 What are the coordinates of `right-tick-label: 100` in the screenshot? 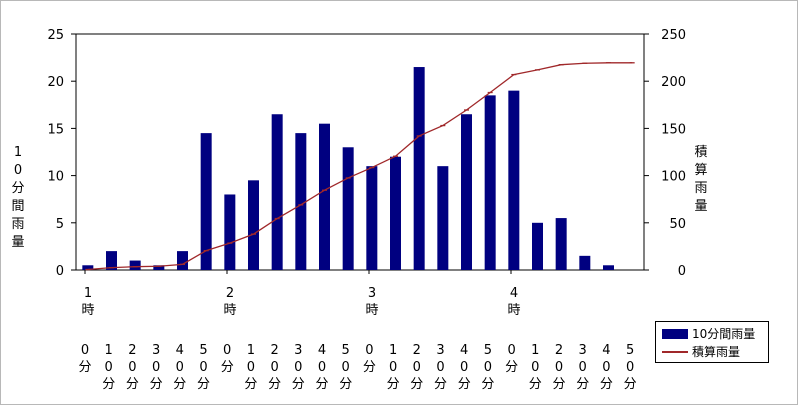 It's located at (673, 177).